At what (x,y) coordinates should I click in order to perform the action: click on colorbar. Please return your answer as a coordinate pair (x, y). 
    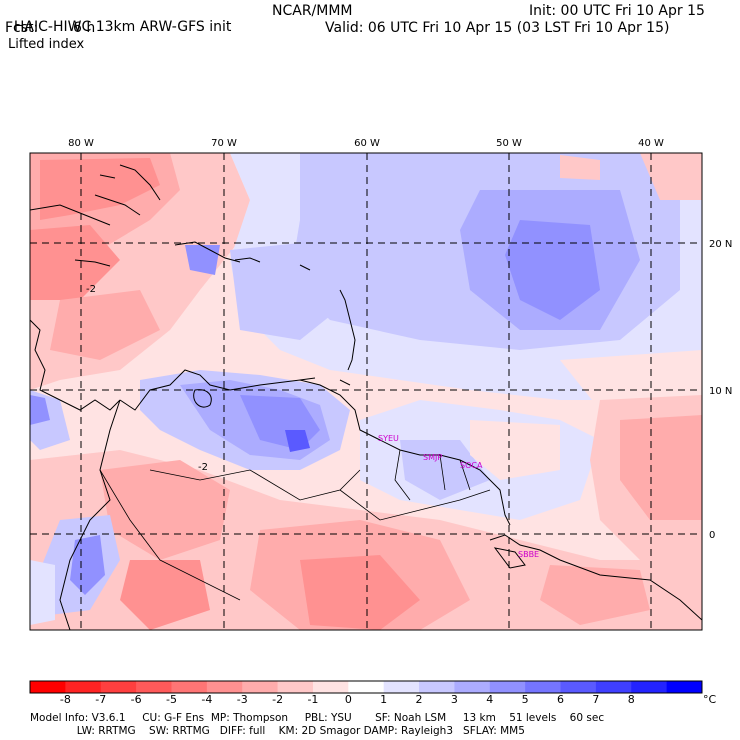
    Looking at the image, I should click on (366, 687).